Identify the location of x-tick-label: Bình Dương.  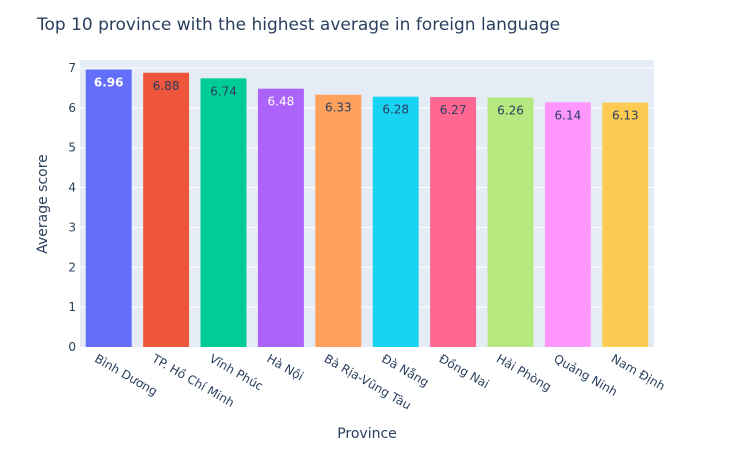
(126, 374).